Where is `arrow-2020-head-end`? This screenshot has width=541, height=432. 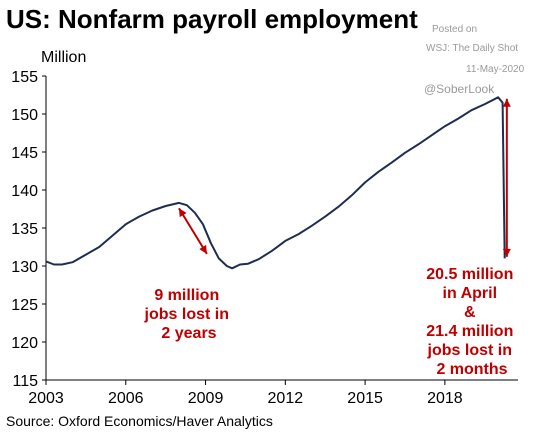
arrow-2020-head-end is located at coordinates (506, 252).